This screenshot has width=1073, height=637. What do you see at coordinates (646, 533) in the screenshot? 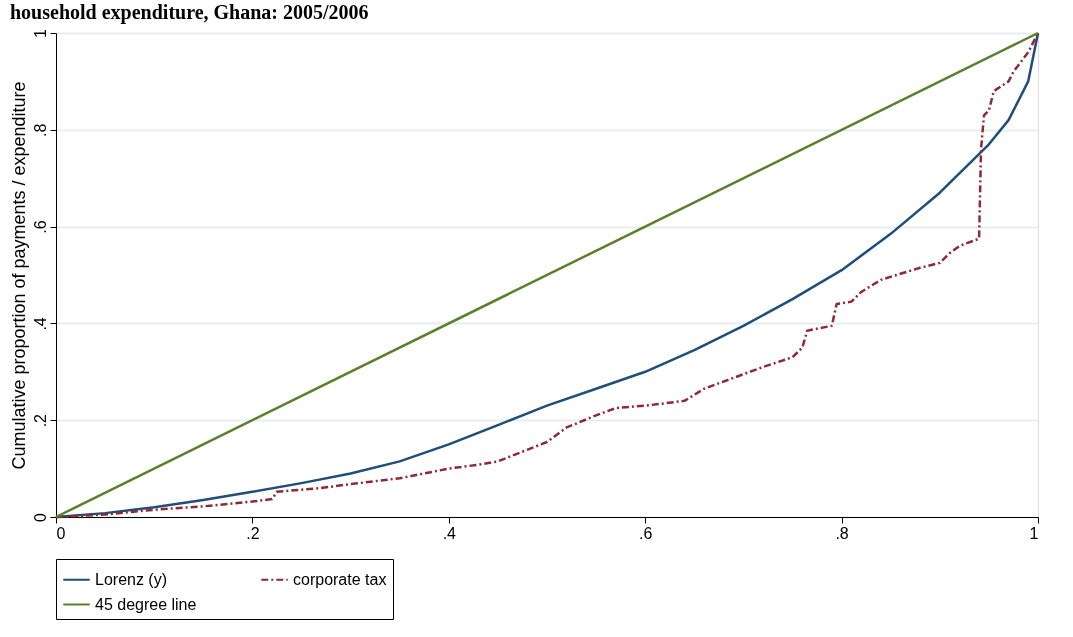
I see `x-tick-label: .6` at bounding box center [646, 533].